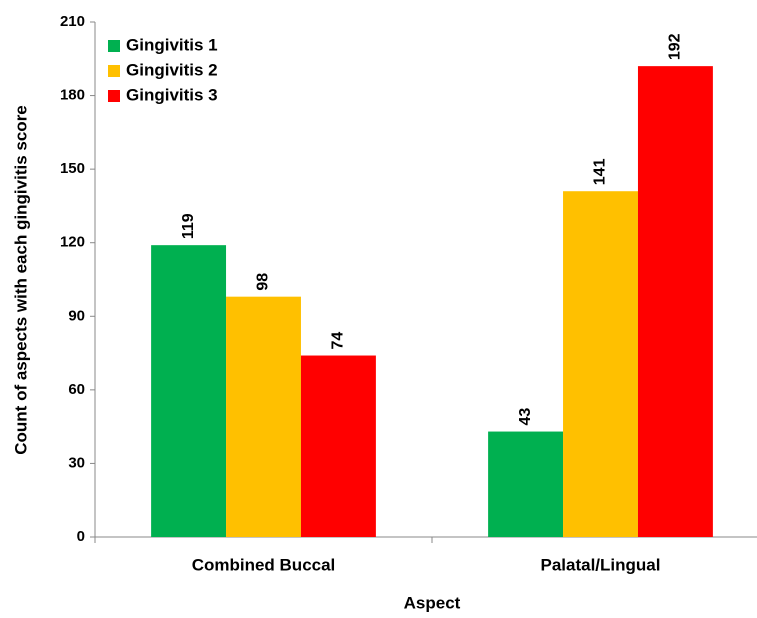 Image resolution: width=757 pixels, height=618 pixels. Describe the element at coordinates (264, 564) in the screenshot. I see `x-tick-label: Combined Buccal` at that location.